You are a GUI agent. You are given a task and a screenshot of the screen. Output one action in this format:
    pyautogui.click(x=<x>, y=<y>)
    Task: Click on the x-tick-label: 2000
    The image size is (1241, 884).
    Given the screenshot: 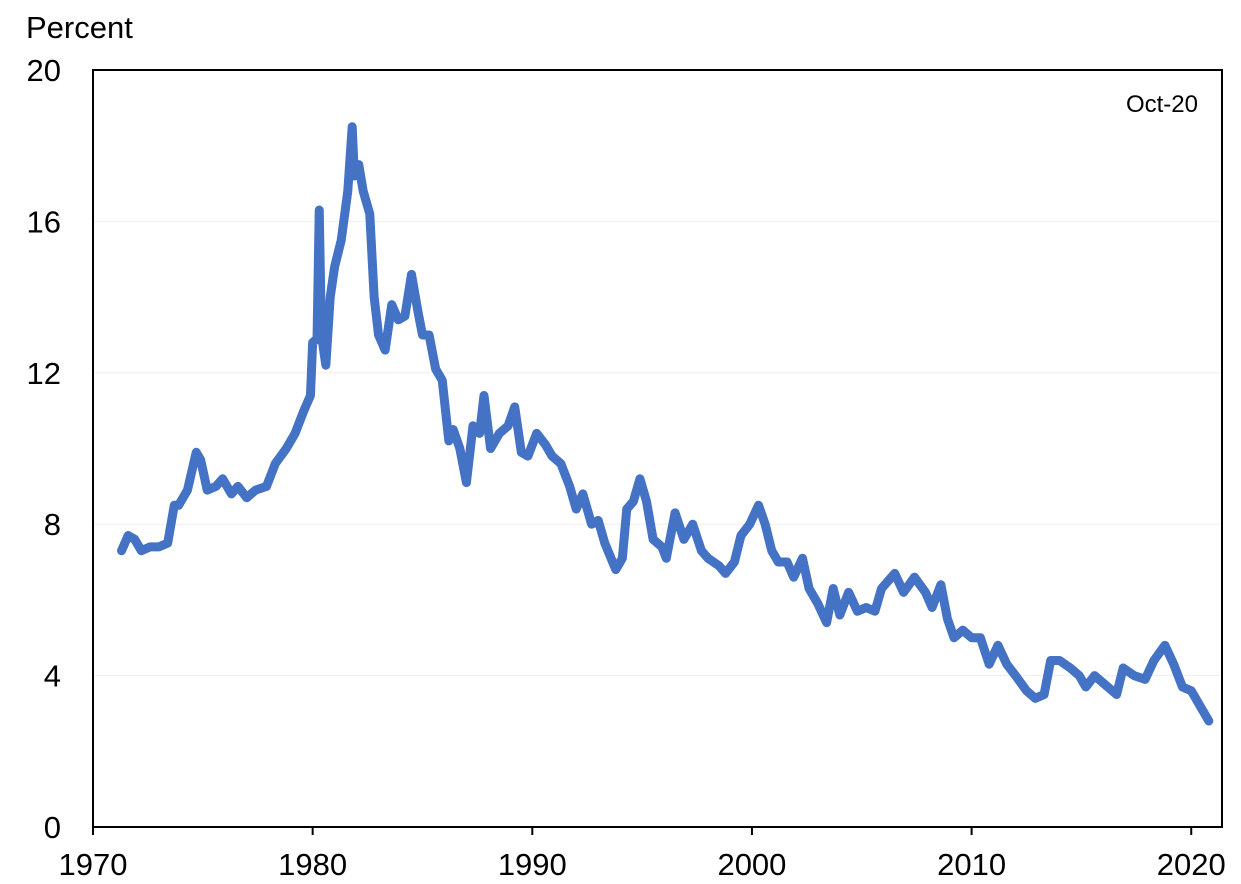 What is the action you would take?
    pyautogui.click(x=751, y=864)
    